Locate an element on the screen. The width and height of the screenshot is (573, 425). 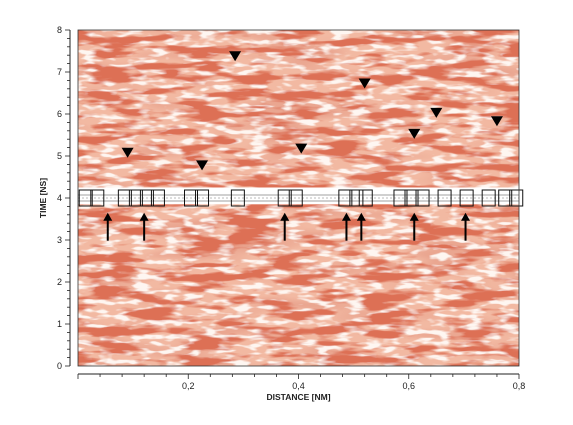
x-tick-label: 0,8 is located at coordinates (519, 386).